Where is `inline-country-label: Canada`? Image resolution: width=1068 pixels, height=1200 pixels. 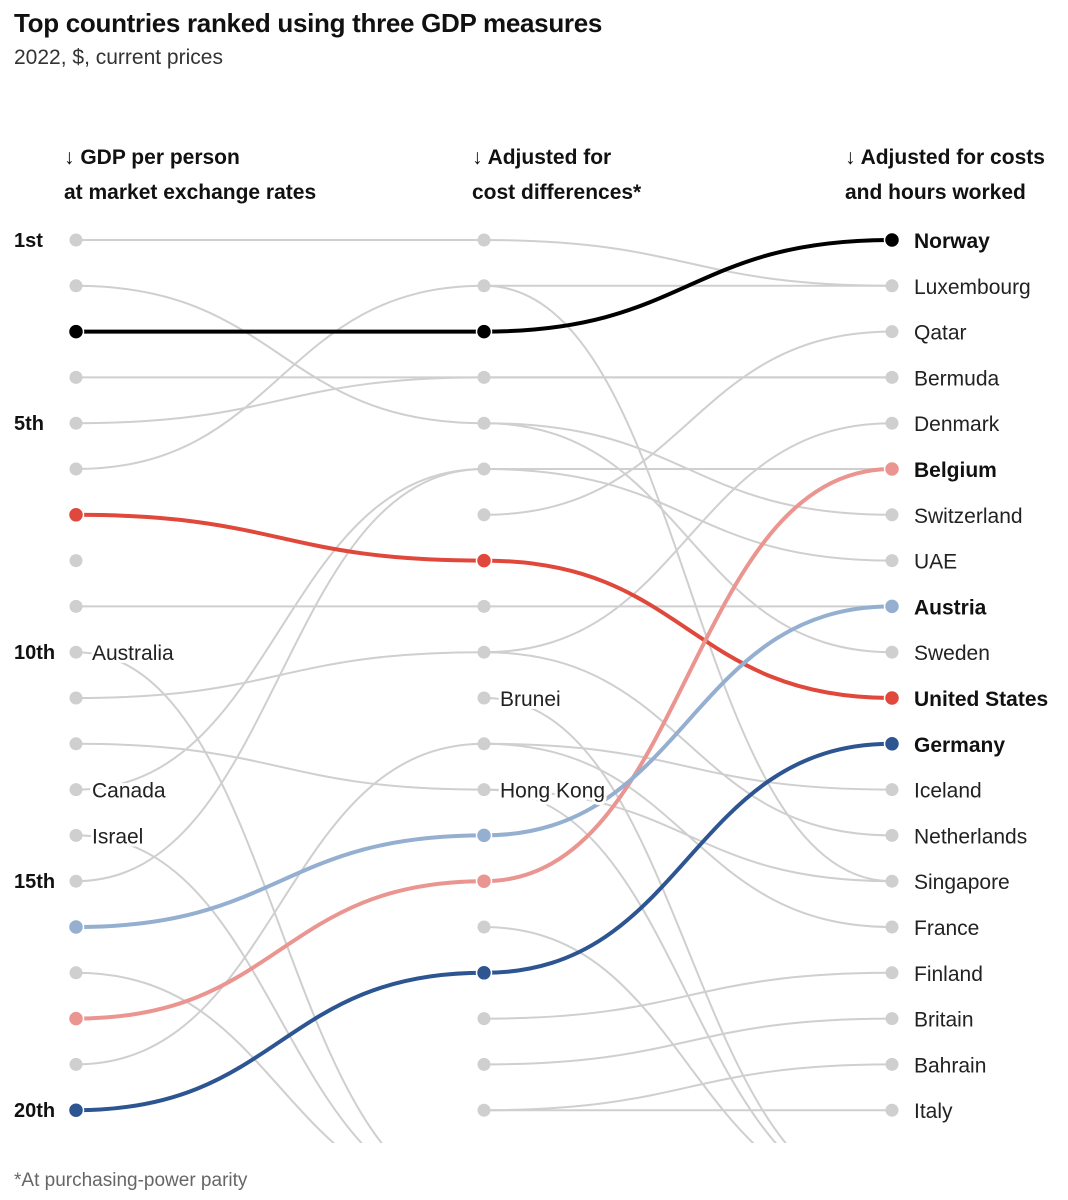 inline-country-label: Canada is located at coordinates (129, 791).